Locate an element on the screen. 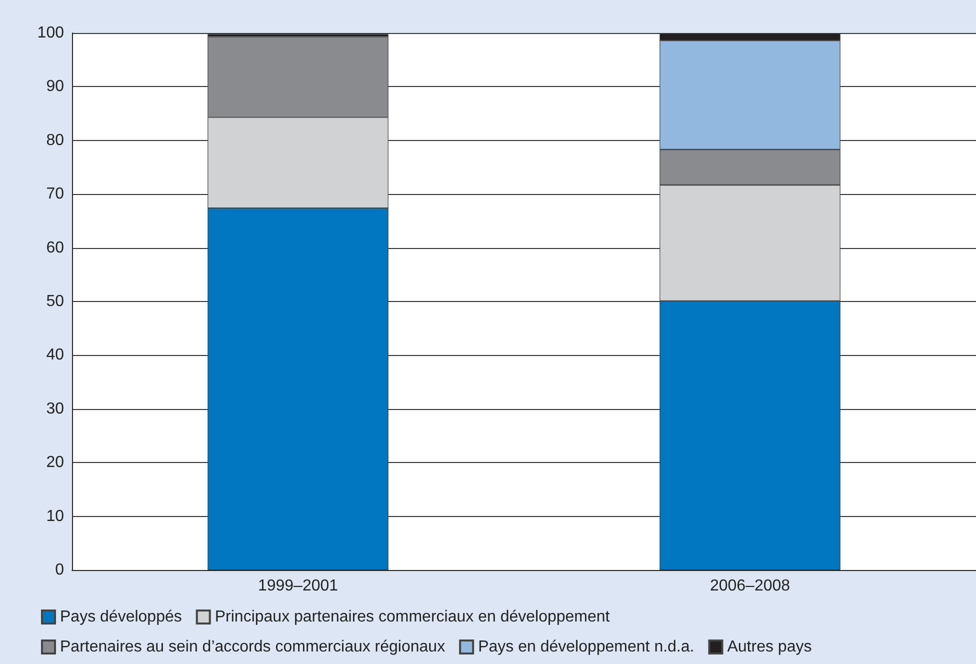 The width and height of the screenshot is (976, 664). legend-label: Autres pays is located at coordinates (769, 647).